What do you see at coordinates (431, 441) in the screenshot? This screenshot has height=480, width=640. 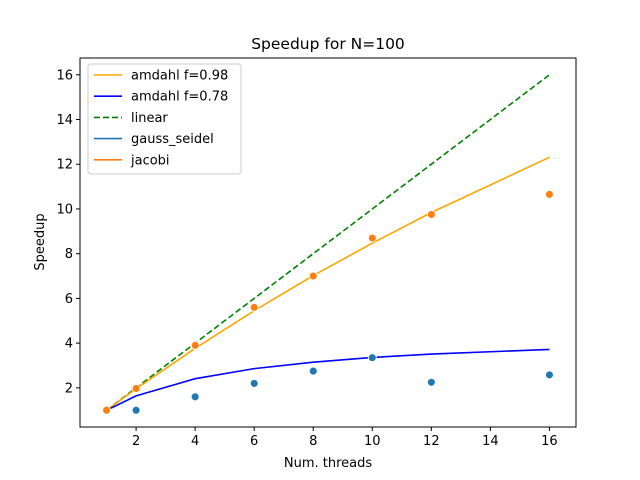 I see `x-tick-label: 12` at bounding box center [431, 441].